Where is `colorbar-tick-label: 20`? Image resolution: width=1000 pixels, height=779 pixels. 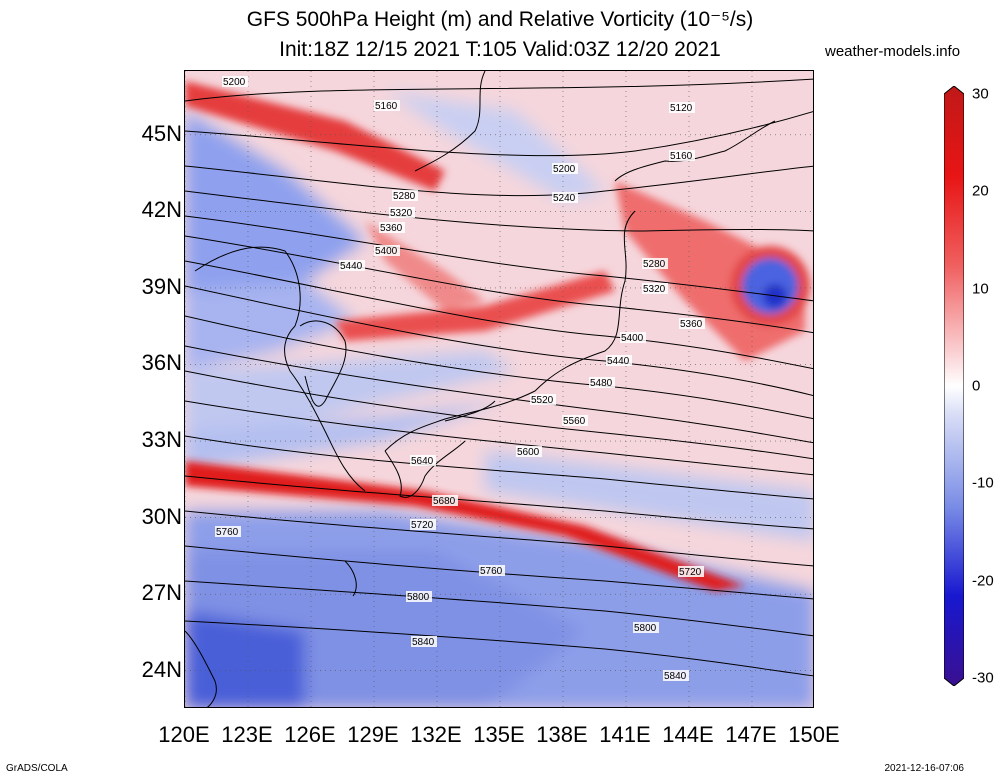 colorbar-tick-label: 20 is located at coordinates (980, 191).